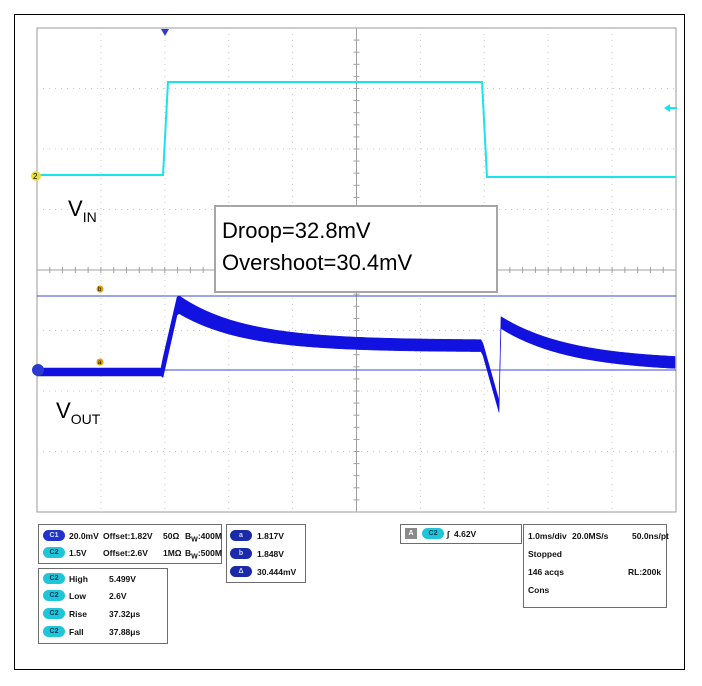  What do you see at coordinates (54, 535) in the screenshot?
I see `c1-badge: C1` at bounding box center [54, 535].